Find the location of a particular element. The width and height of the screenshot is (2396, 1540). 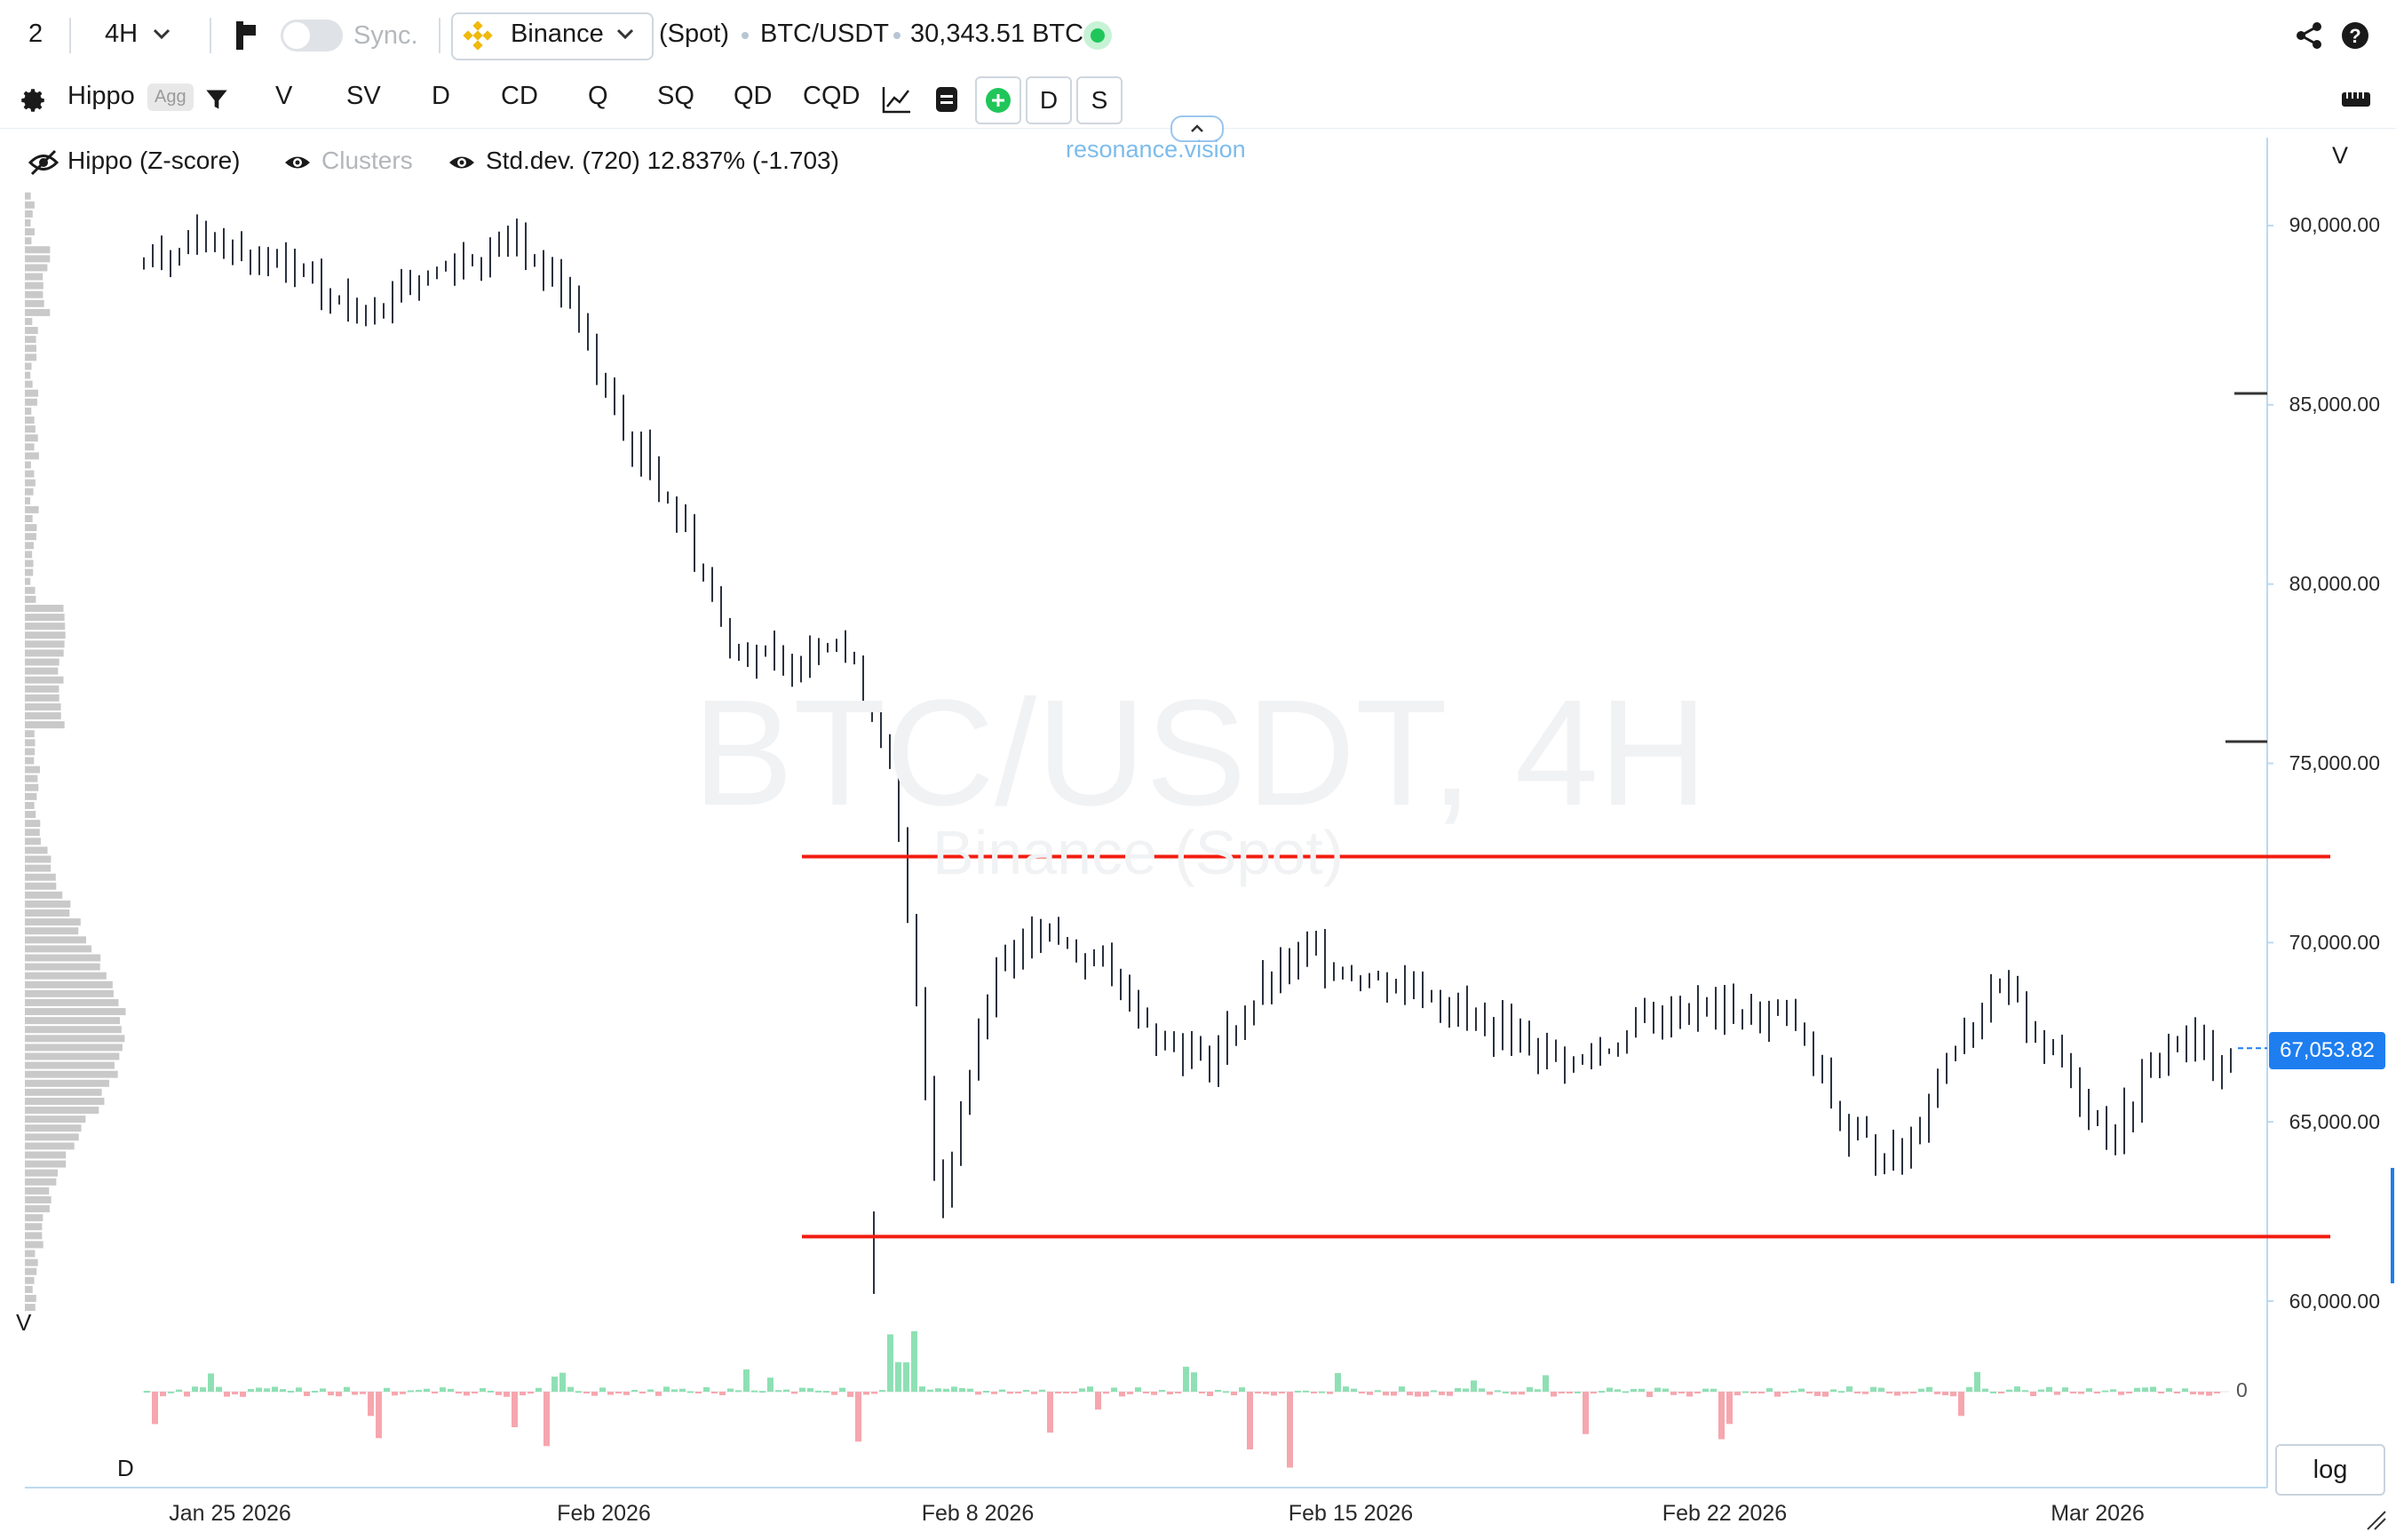

d-button: D is located at coordinates (1049, 100).